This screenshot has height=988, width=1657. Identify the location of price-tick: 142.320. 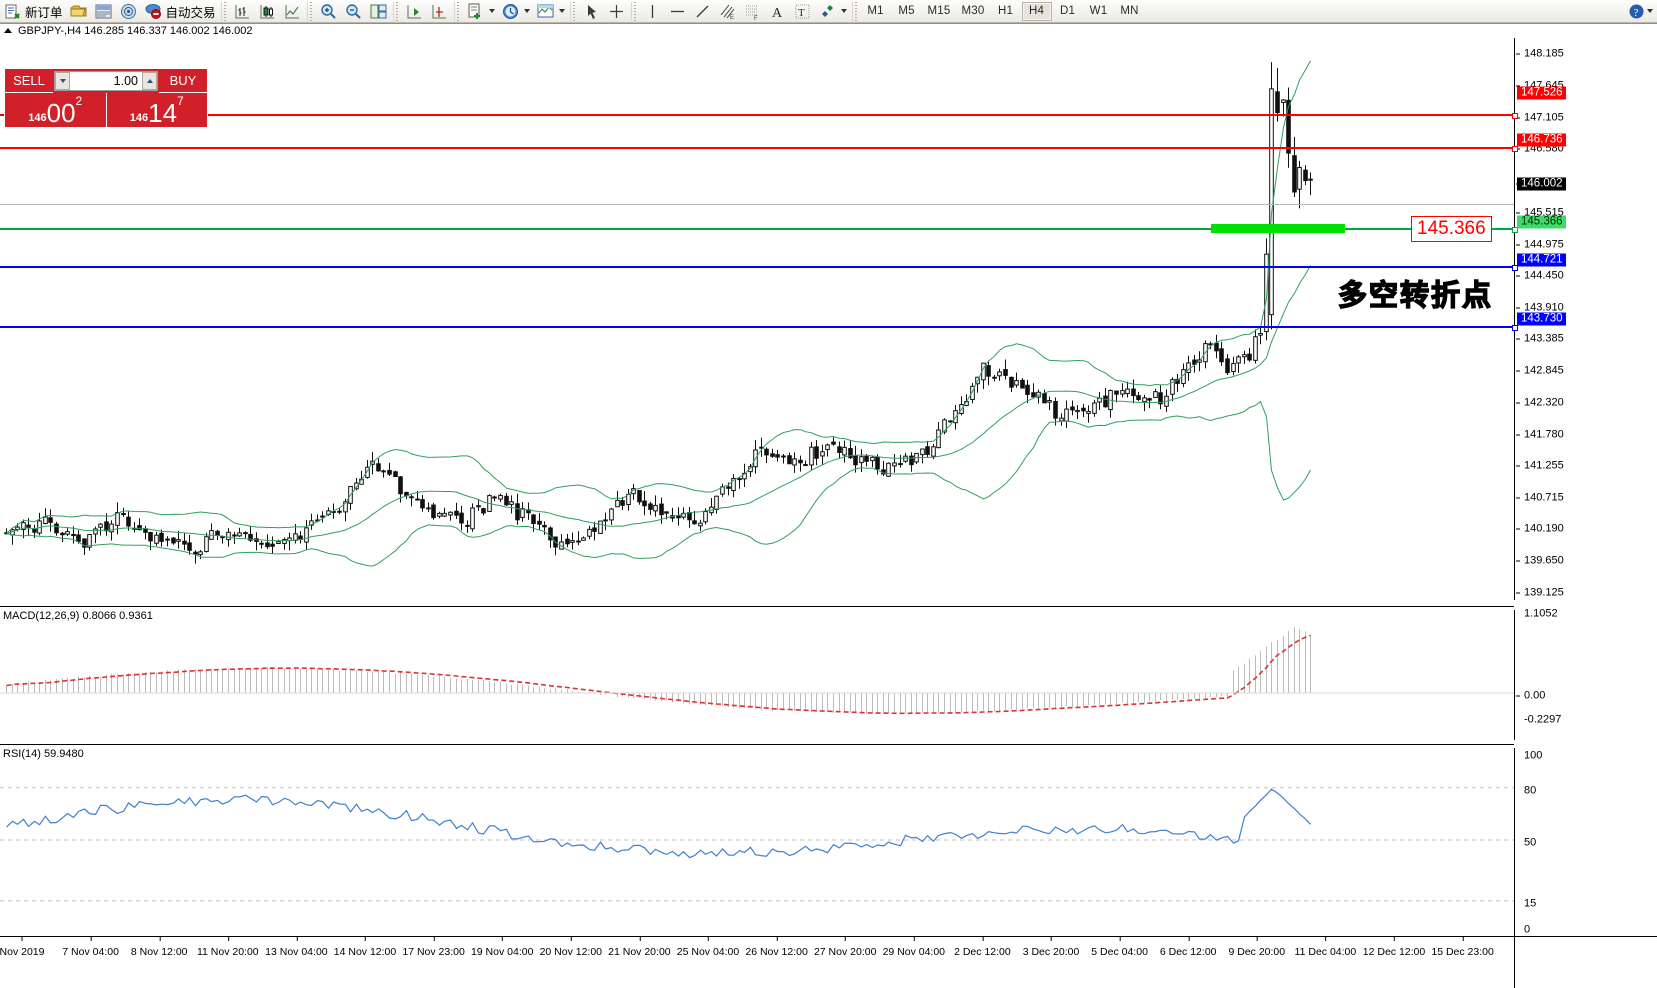
(1539, 402).